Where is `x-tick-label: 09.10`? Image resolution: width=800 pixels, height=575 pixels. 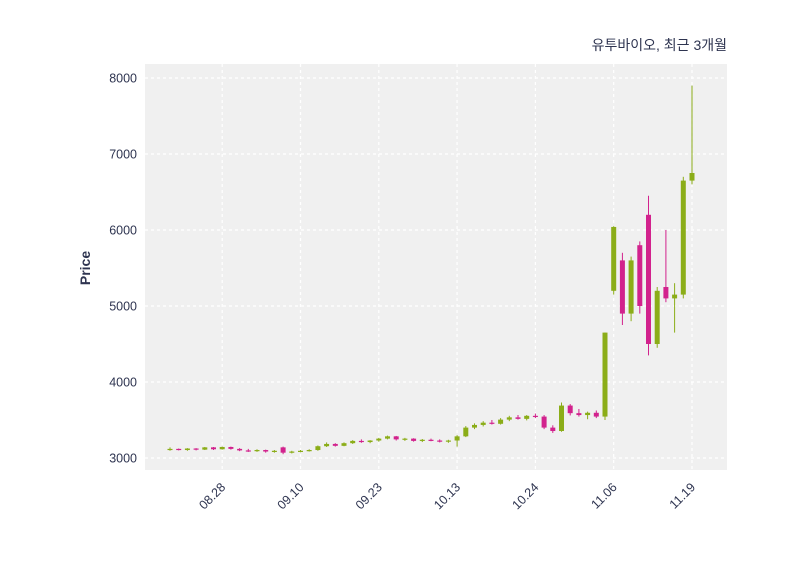 x-tick-label: 09.10 is located at coordinates (291, 496).